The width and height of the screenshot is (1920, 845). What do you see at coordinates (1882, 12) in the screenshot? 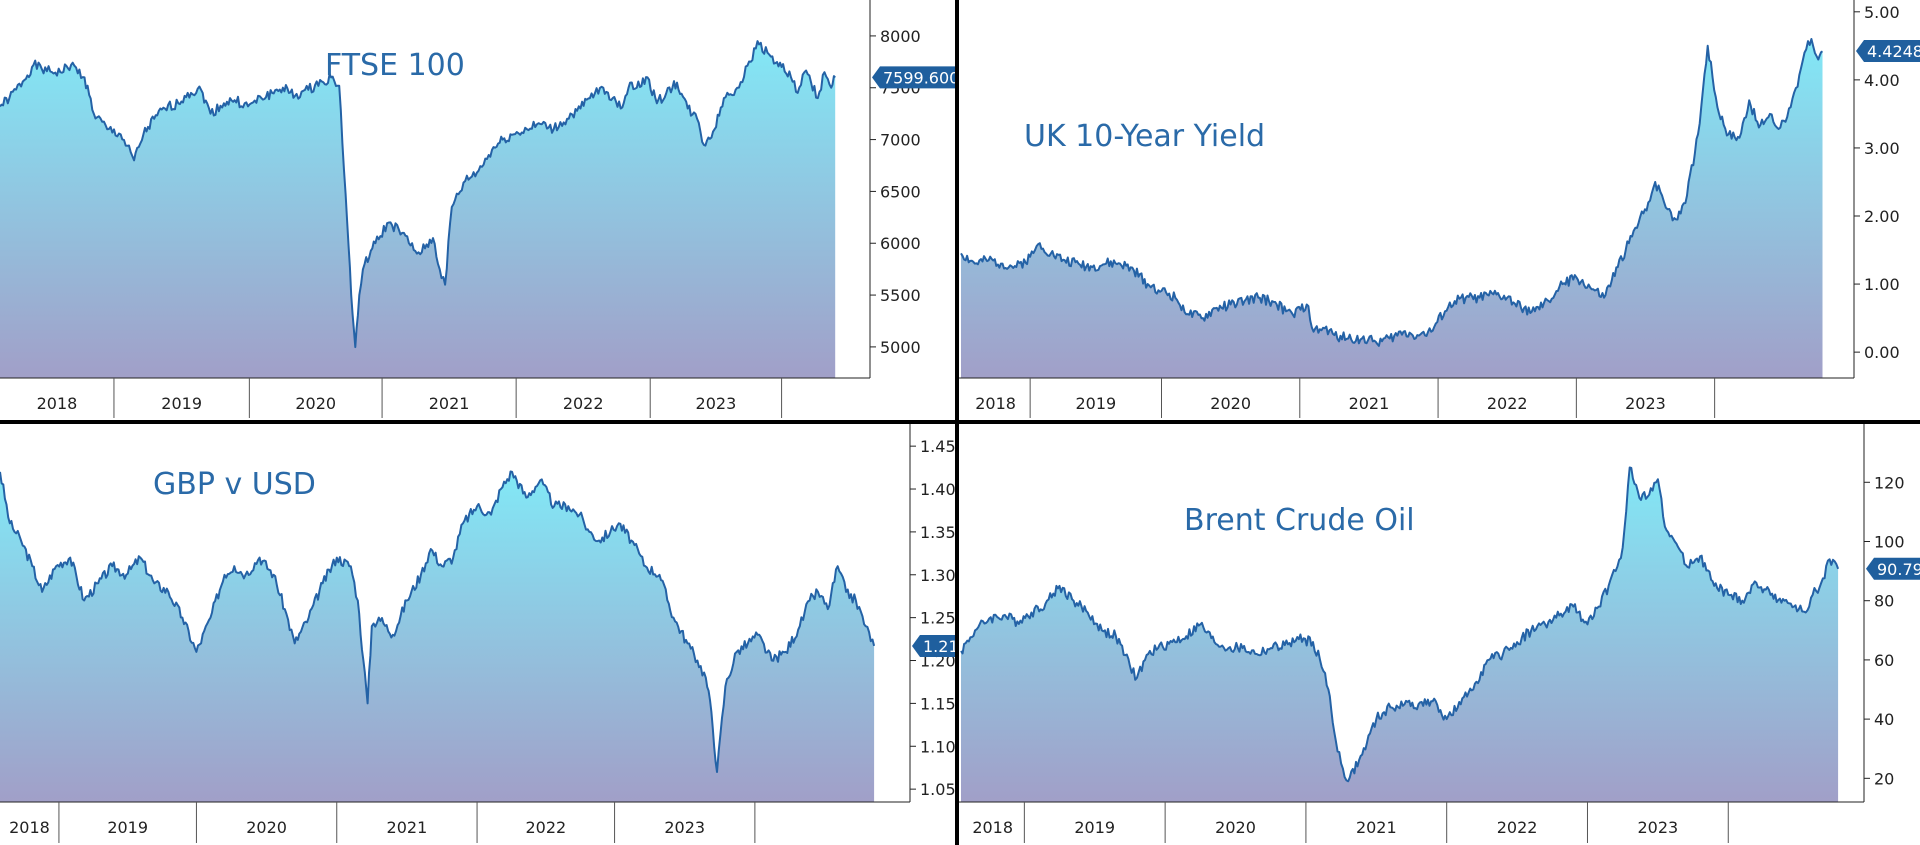
I see `y-tick-label: 5.00` at bounding box center [1882, 12].